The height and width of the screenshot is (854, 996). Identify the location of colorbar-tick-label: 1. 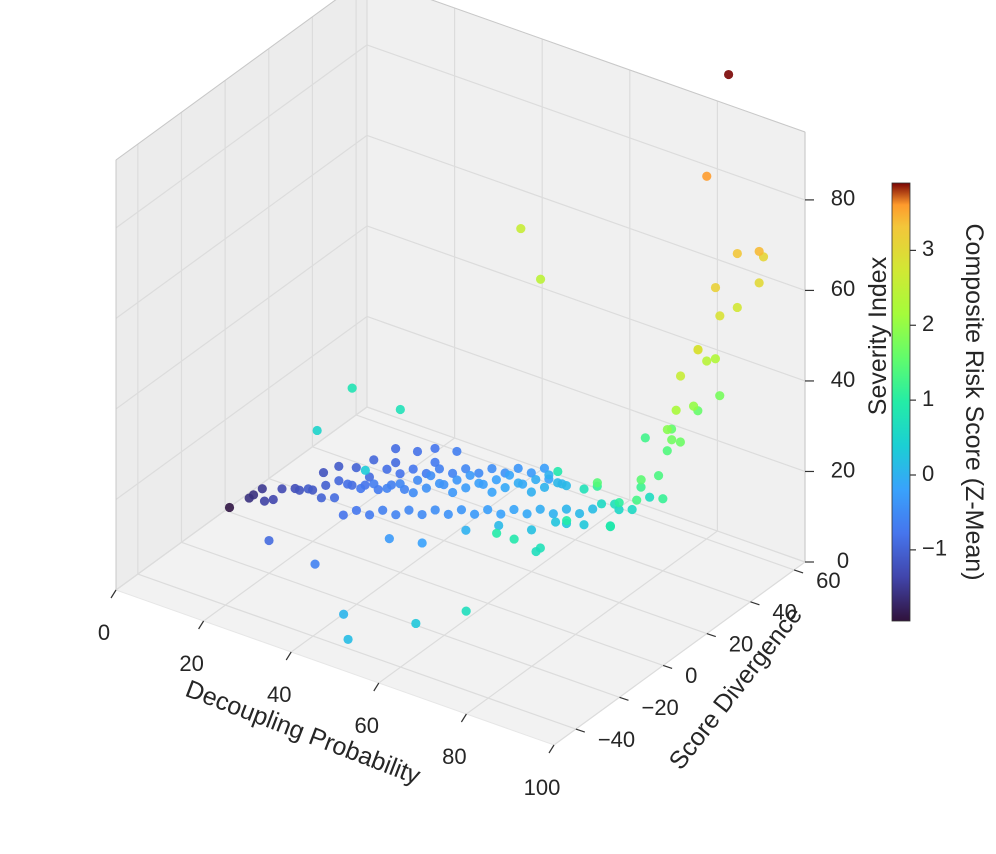
(928, 398).